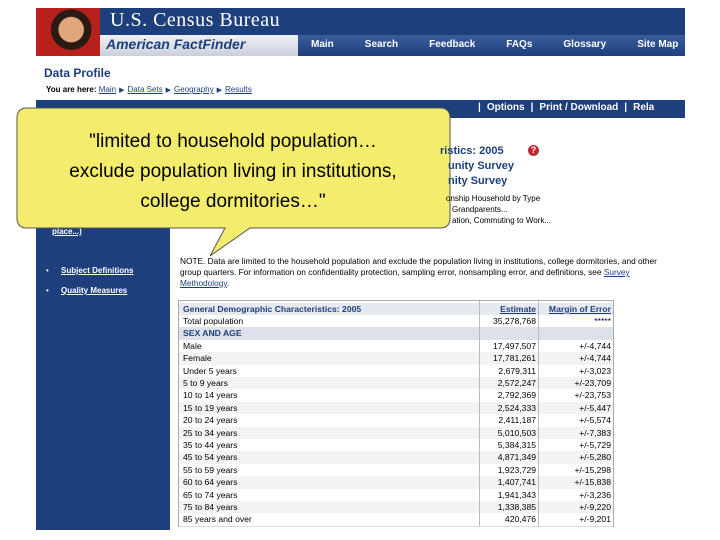 This screenshot has height=540, width=720. Describe the element at coordinates (595, 407) in the screenshot. I see `table-row-cell: +/-5,447` at that location.